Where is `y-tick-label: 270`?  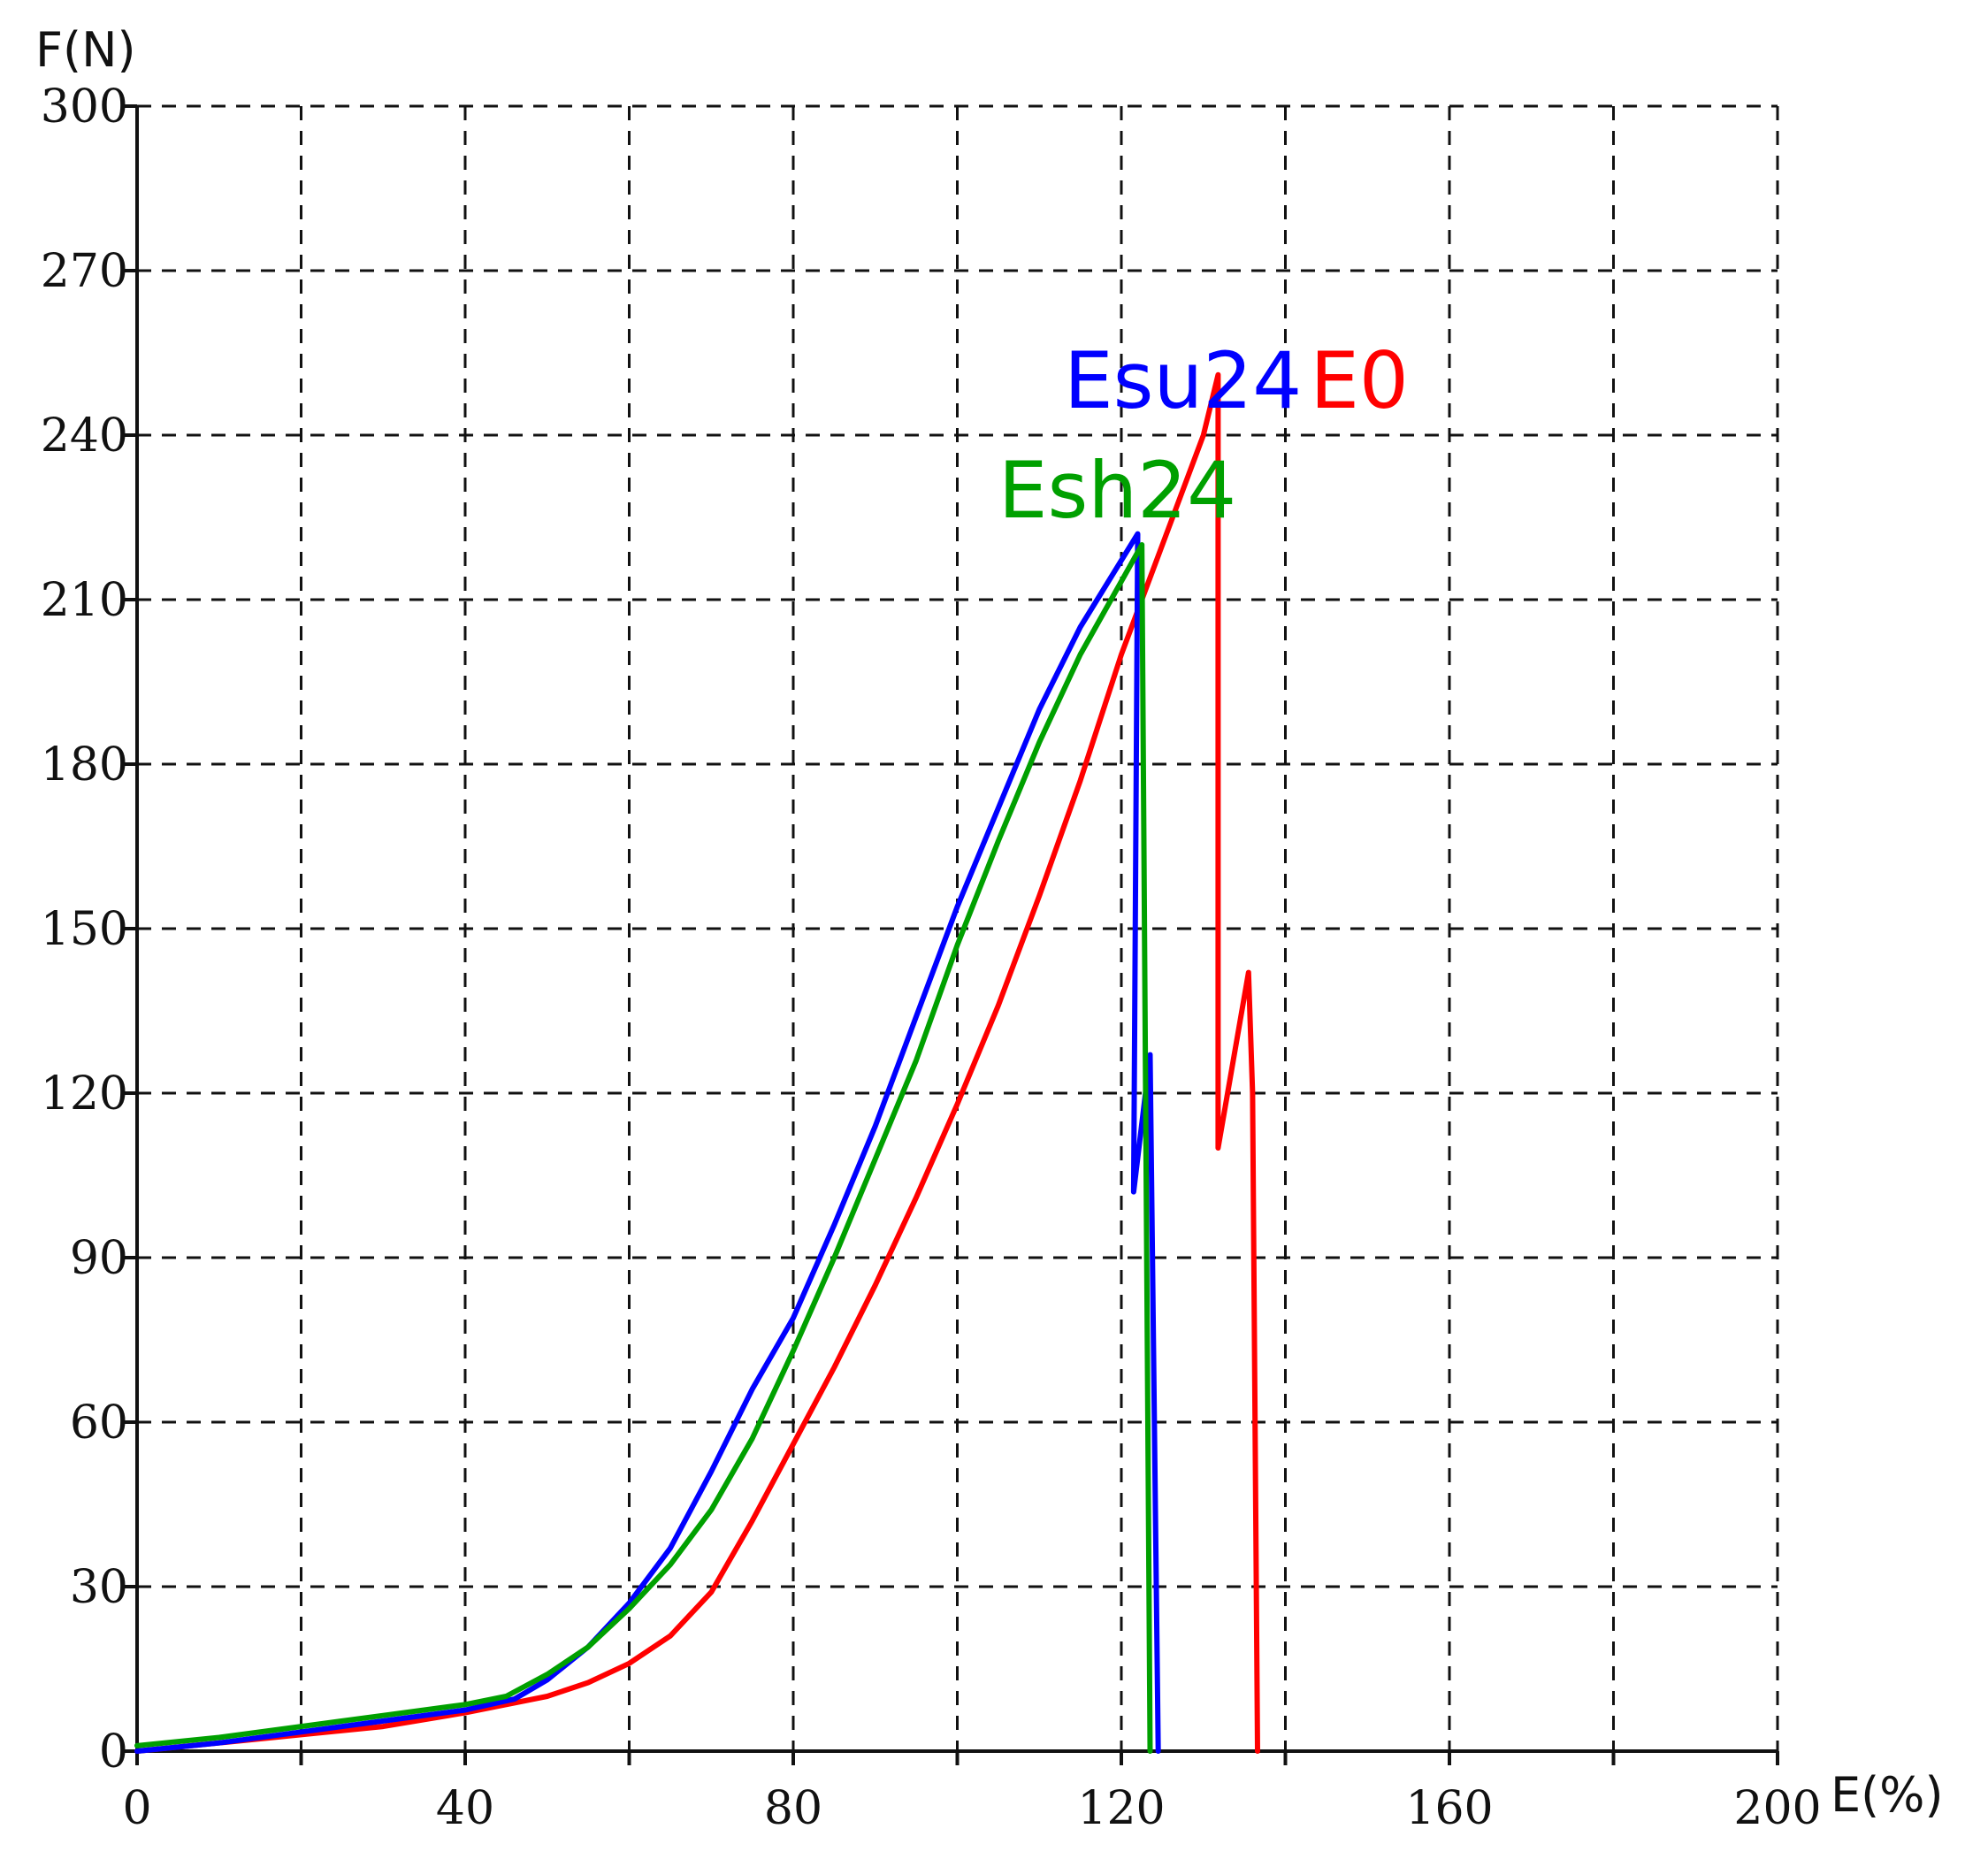
y-tick-label: 270 is located at coordinates (84, 271).